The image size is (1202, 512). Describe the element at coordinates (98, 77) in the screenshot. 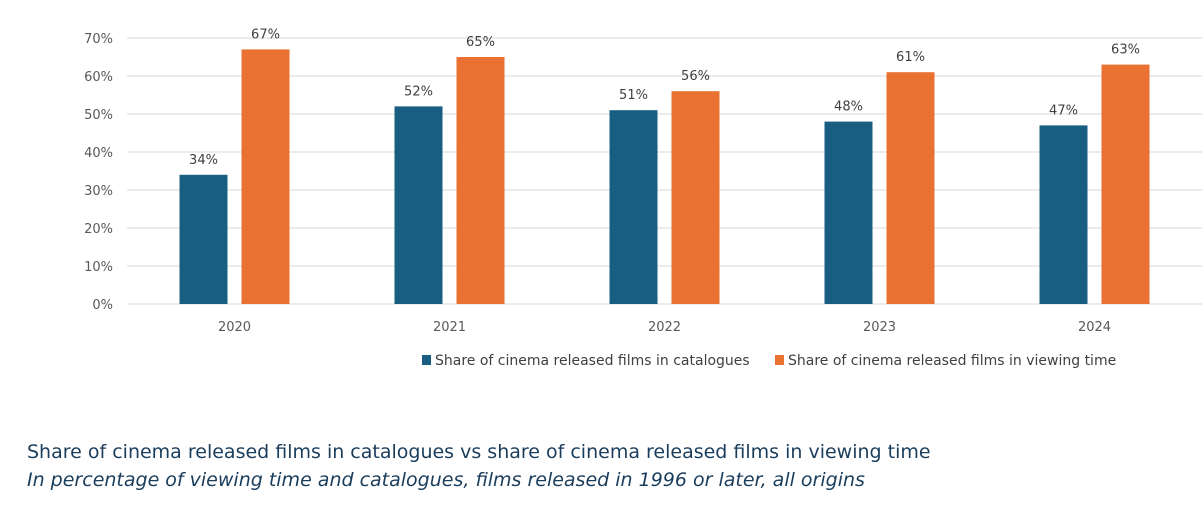

I see `y-tick-label: 60%` at that location.